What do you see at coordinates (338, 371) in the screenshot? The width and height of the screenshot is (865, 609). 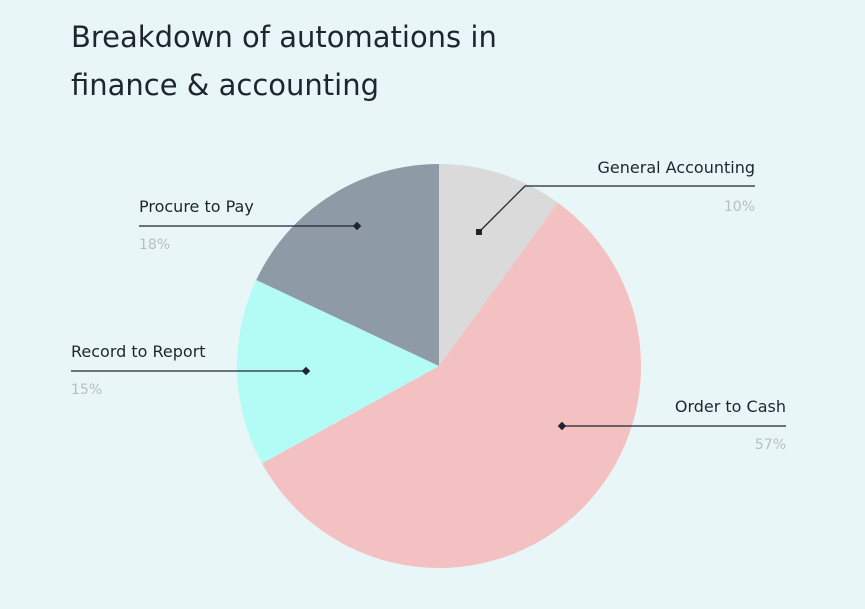 I see `pie-slice-record-to-report` at bounding box center [338, 371].